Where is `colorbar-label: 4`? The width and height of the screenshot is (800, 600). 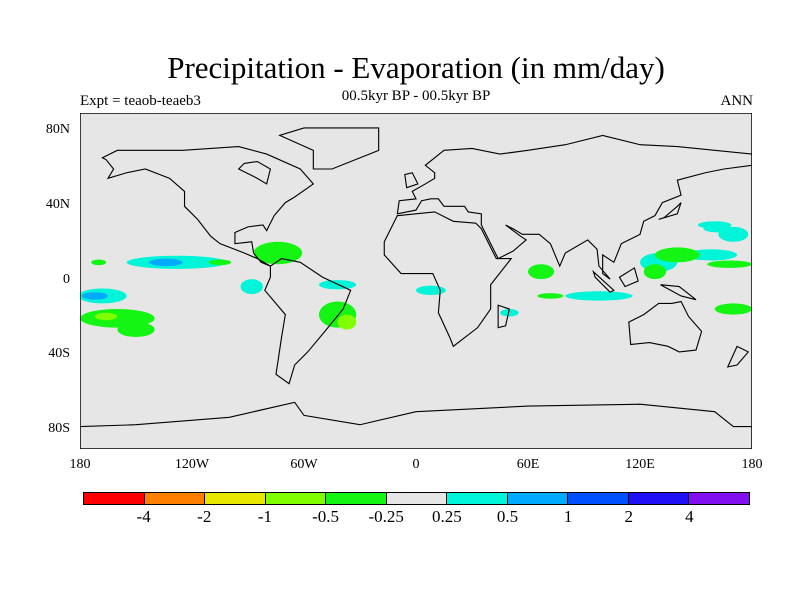
colorbar-label: 4 is located at coordinates (689, 516).